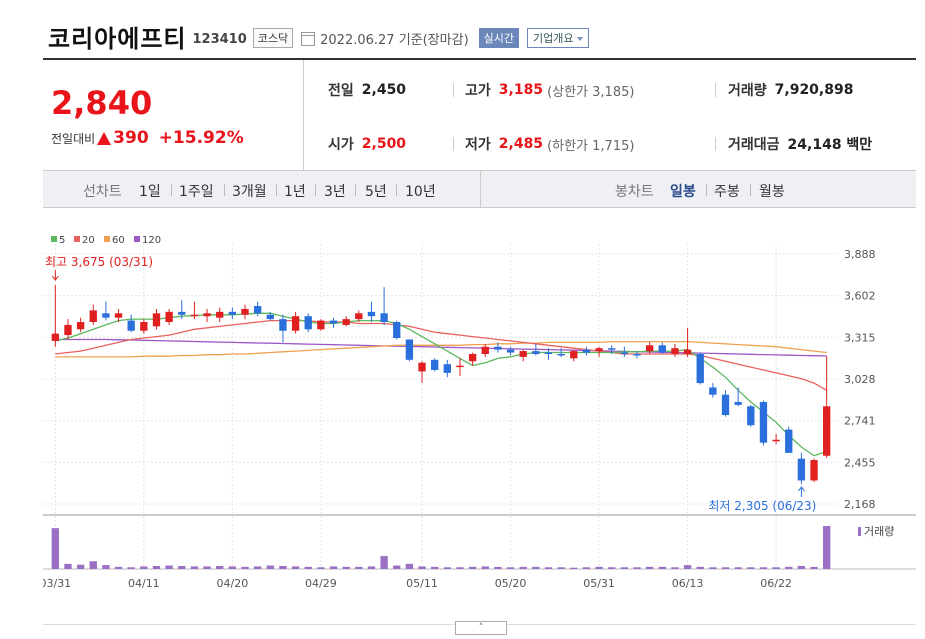 This screenshot has width=925, height=639. Describe the element at coordinates (747, 91) in the screenshot. I see `volume-label: 거래량` at that location.